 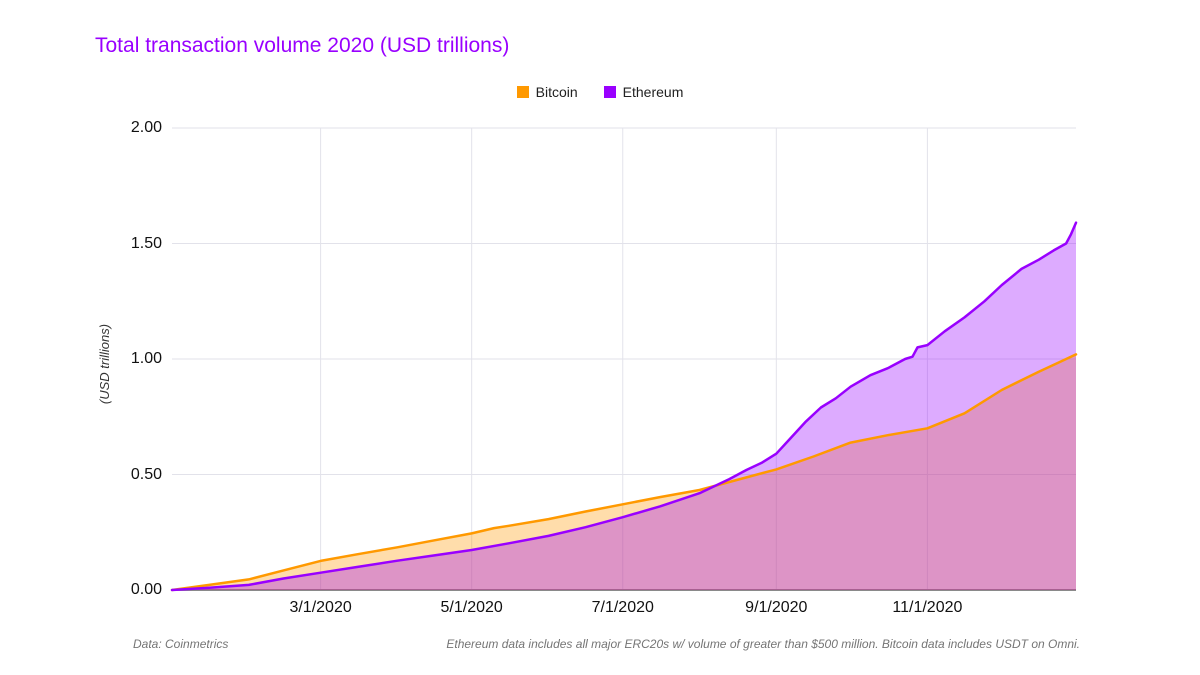 What do you see at coordinates (776, 607) in the screenshot?
I see `x-tick-label: 9/1/2020` at bounding box center [776, 607].